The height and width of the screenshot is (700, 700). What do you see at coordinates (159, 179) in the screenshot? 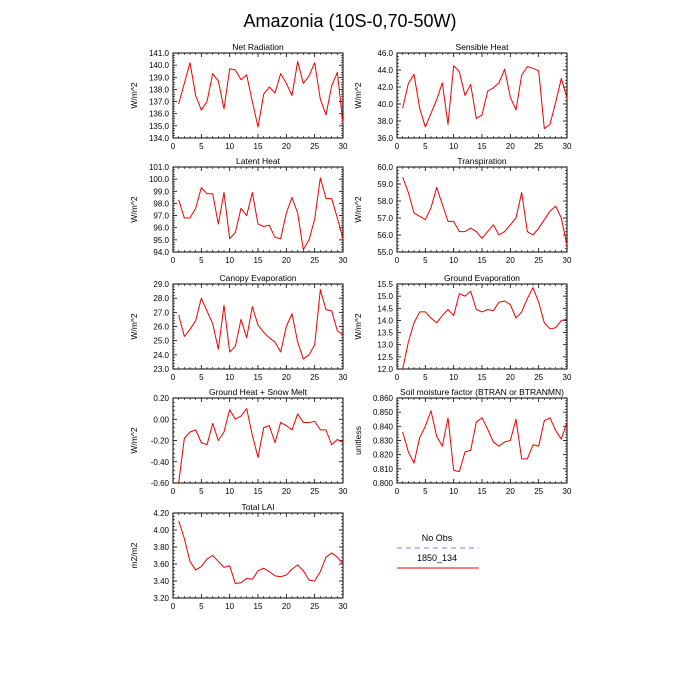
I see `y-tick-label: 100.0` at bounding box center [159, 179].